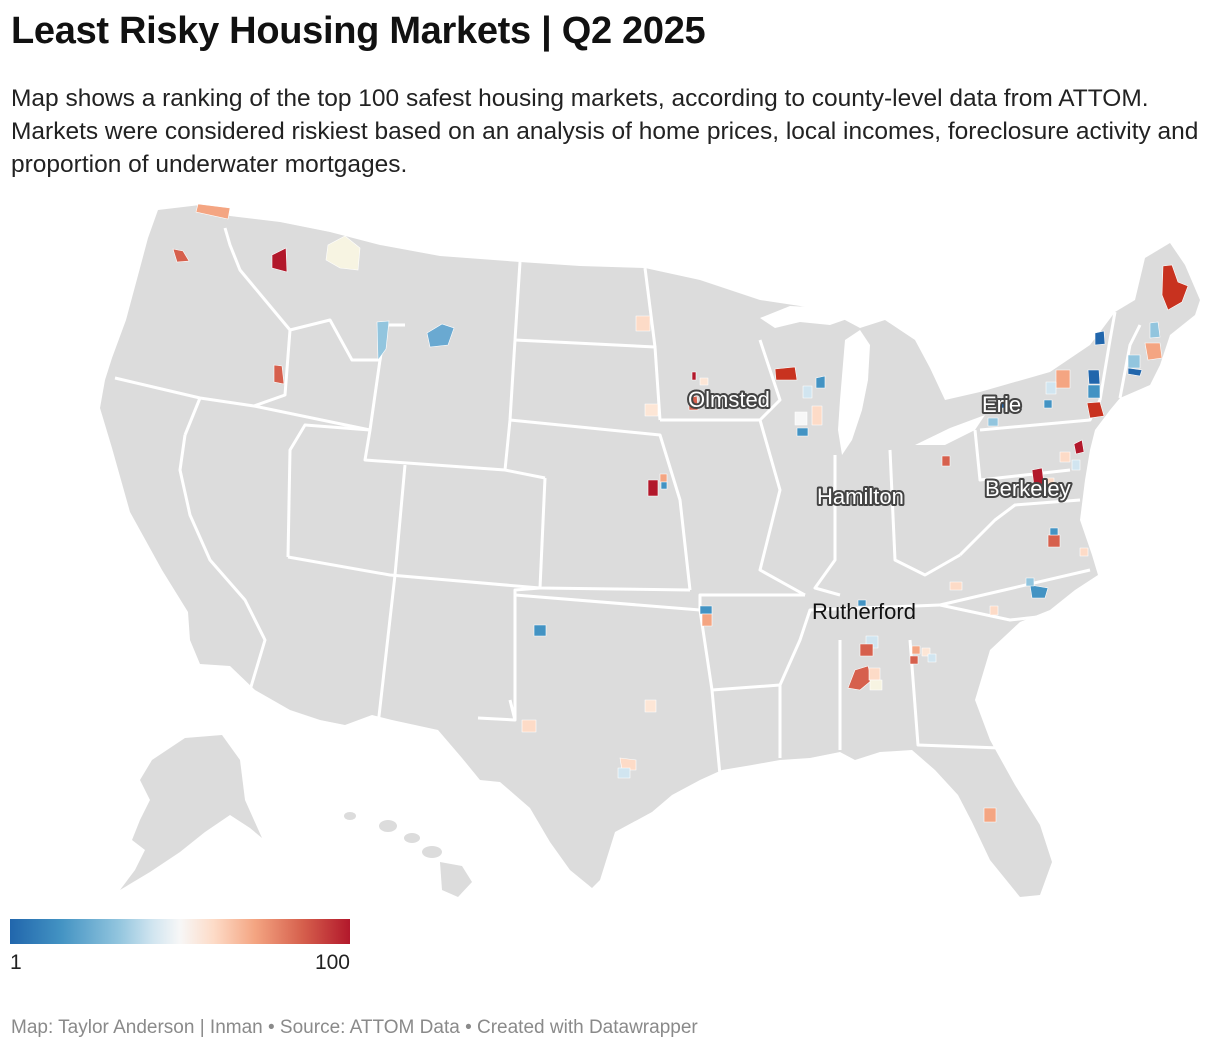 The height and width of the screenshot is (1052, 1220). I want to click on legend-gradient-bar, so click(180, 931).